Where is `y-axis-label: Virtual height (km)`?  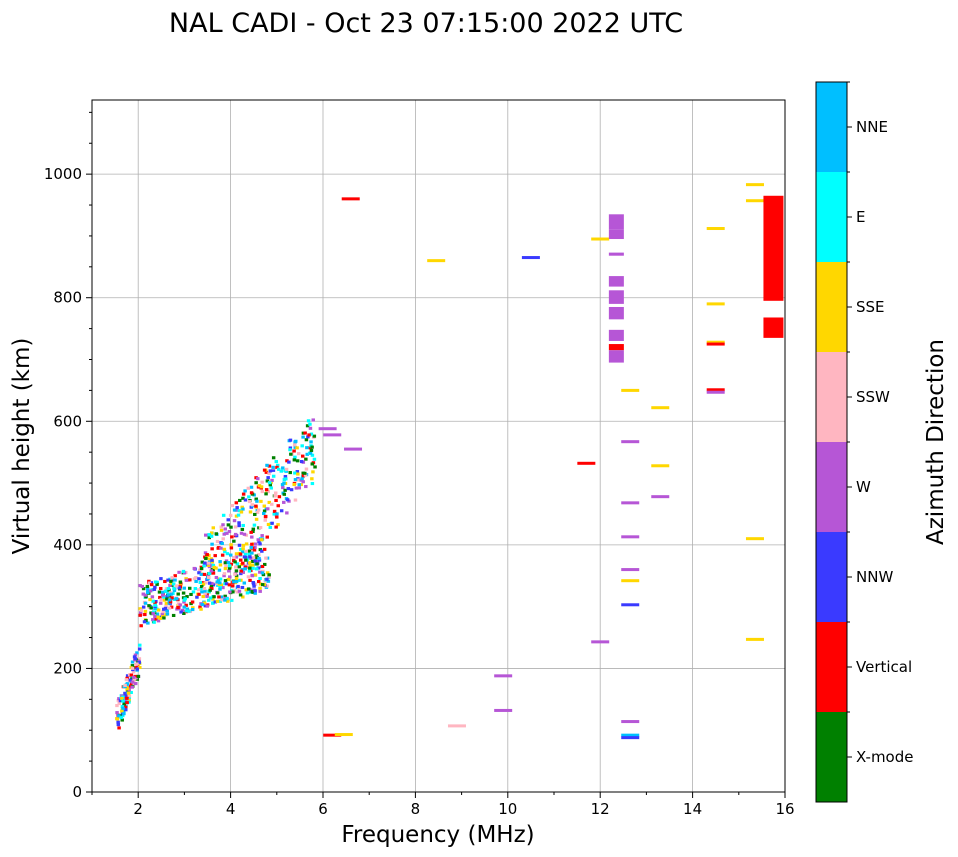
y-axis-label: Virtual height (km) is located at coordinates (22, 446).